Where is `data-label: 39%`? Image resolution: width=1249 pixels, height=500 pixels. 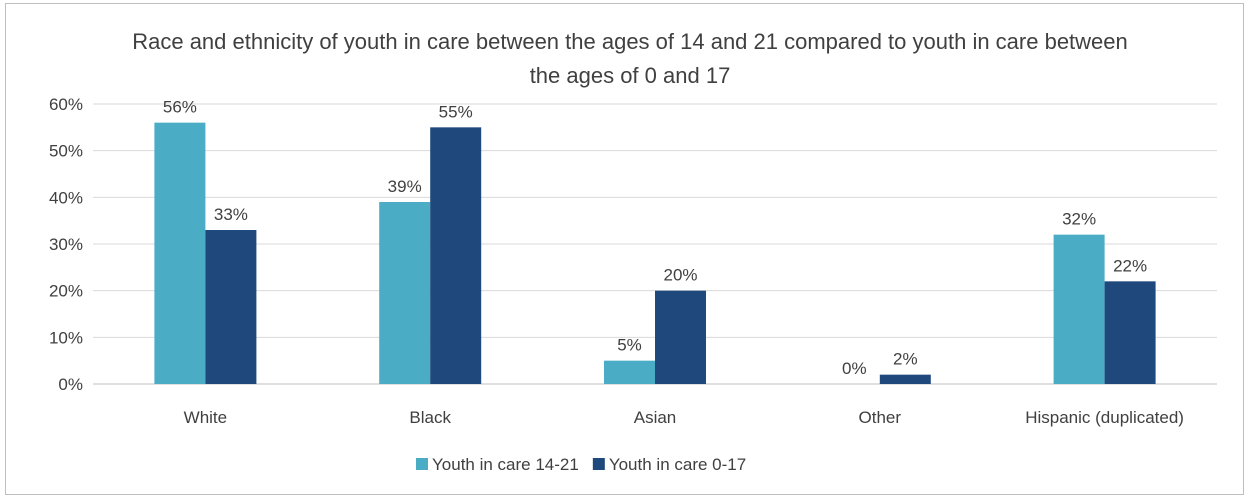 data-label: 39% is located at coordinates (405, 186).